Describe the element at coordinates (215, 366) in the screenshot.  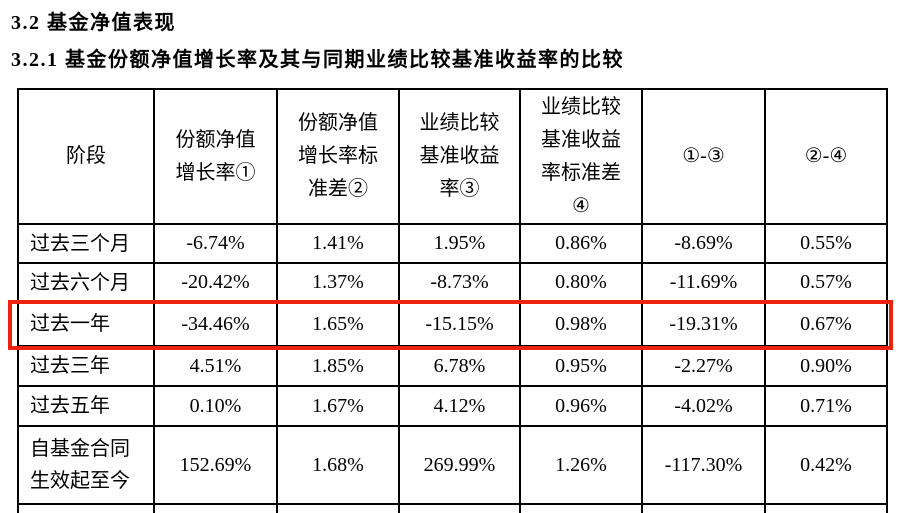
I see `cell-value: 4.51%` at that location.